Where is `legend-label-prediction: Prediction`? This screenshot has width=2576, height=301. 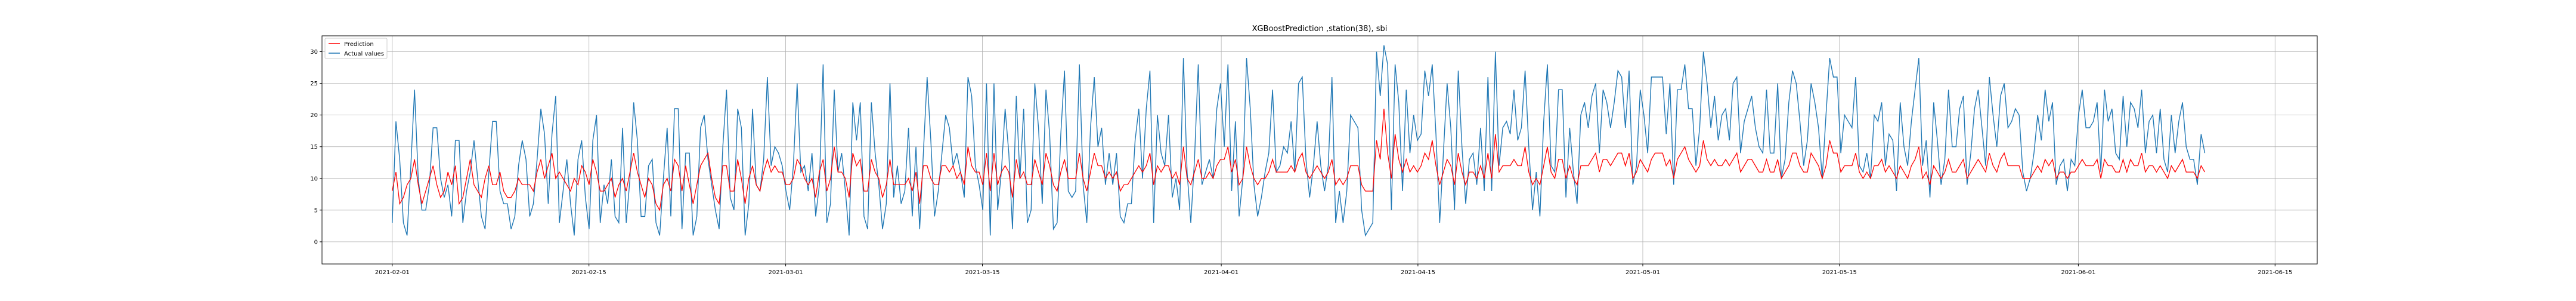
legend-label-prediction: Prediction is located at coordinates (359, 44).